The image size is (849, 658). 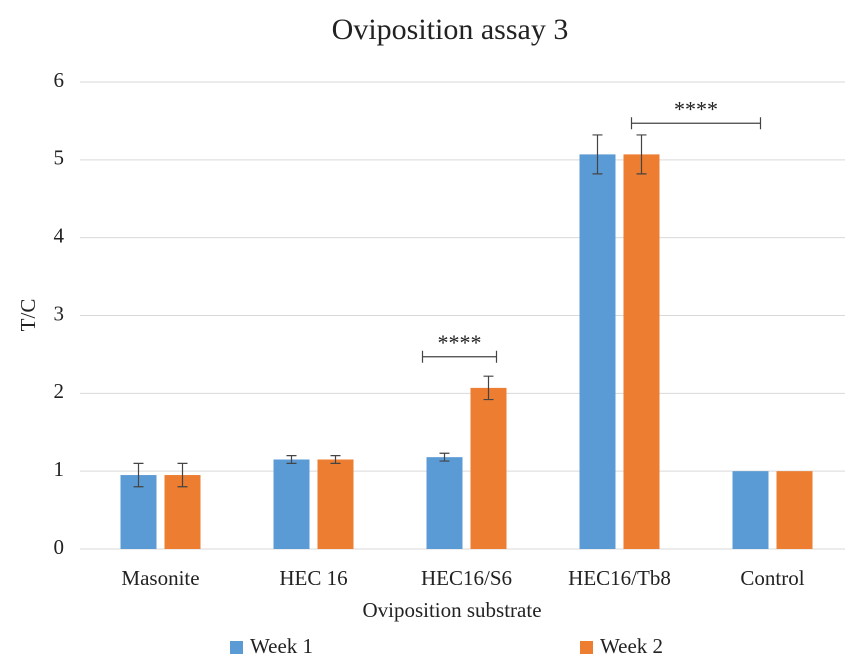 What do you see at coordinates (451, 610) in the screenshot?
I see `x-axis-label: Oviposition substrate` at bounding box center [451, 610].